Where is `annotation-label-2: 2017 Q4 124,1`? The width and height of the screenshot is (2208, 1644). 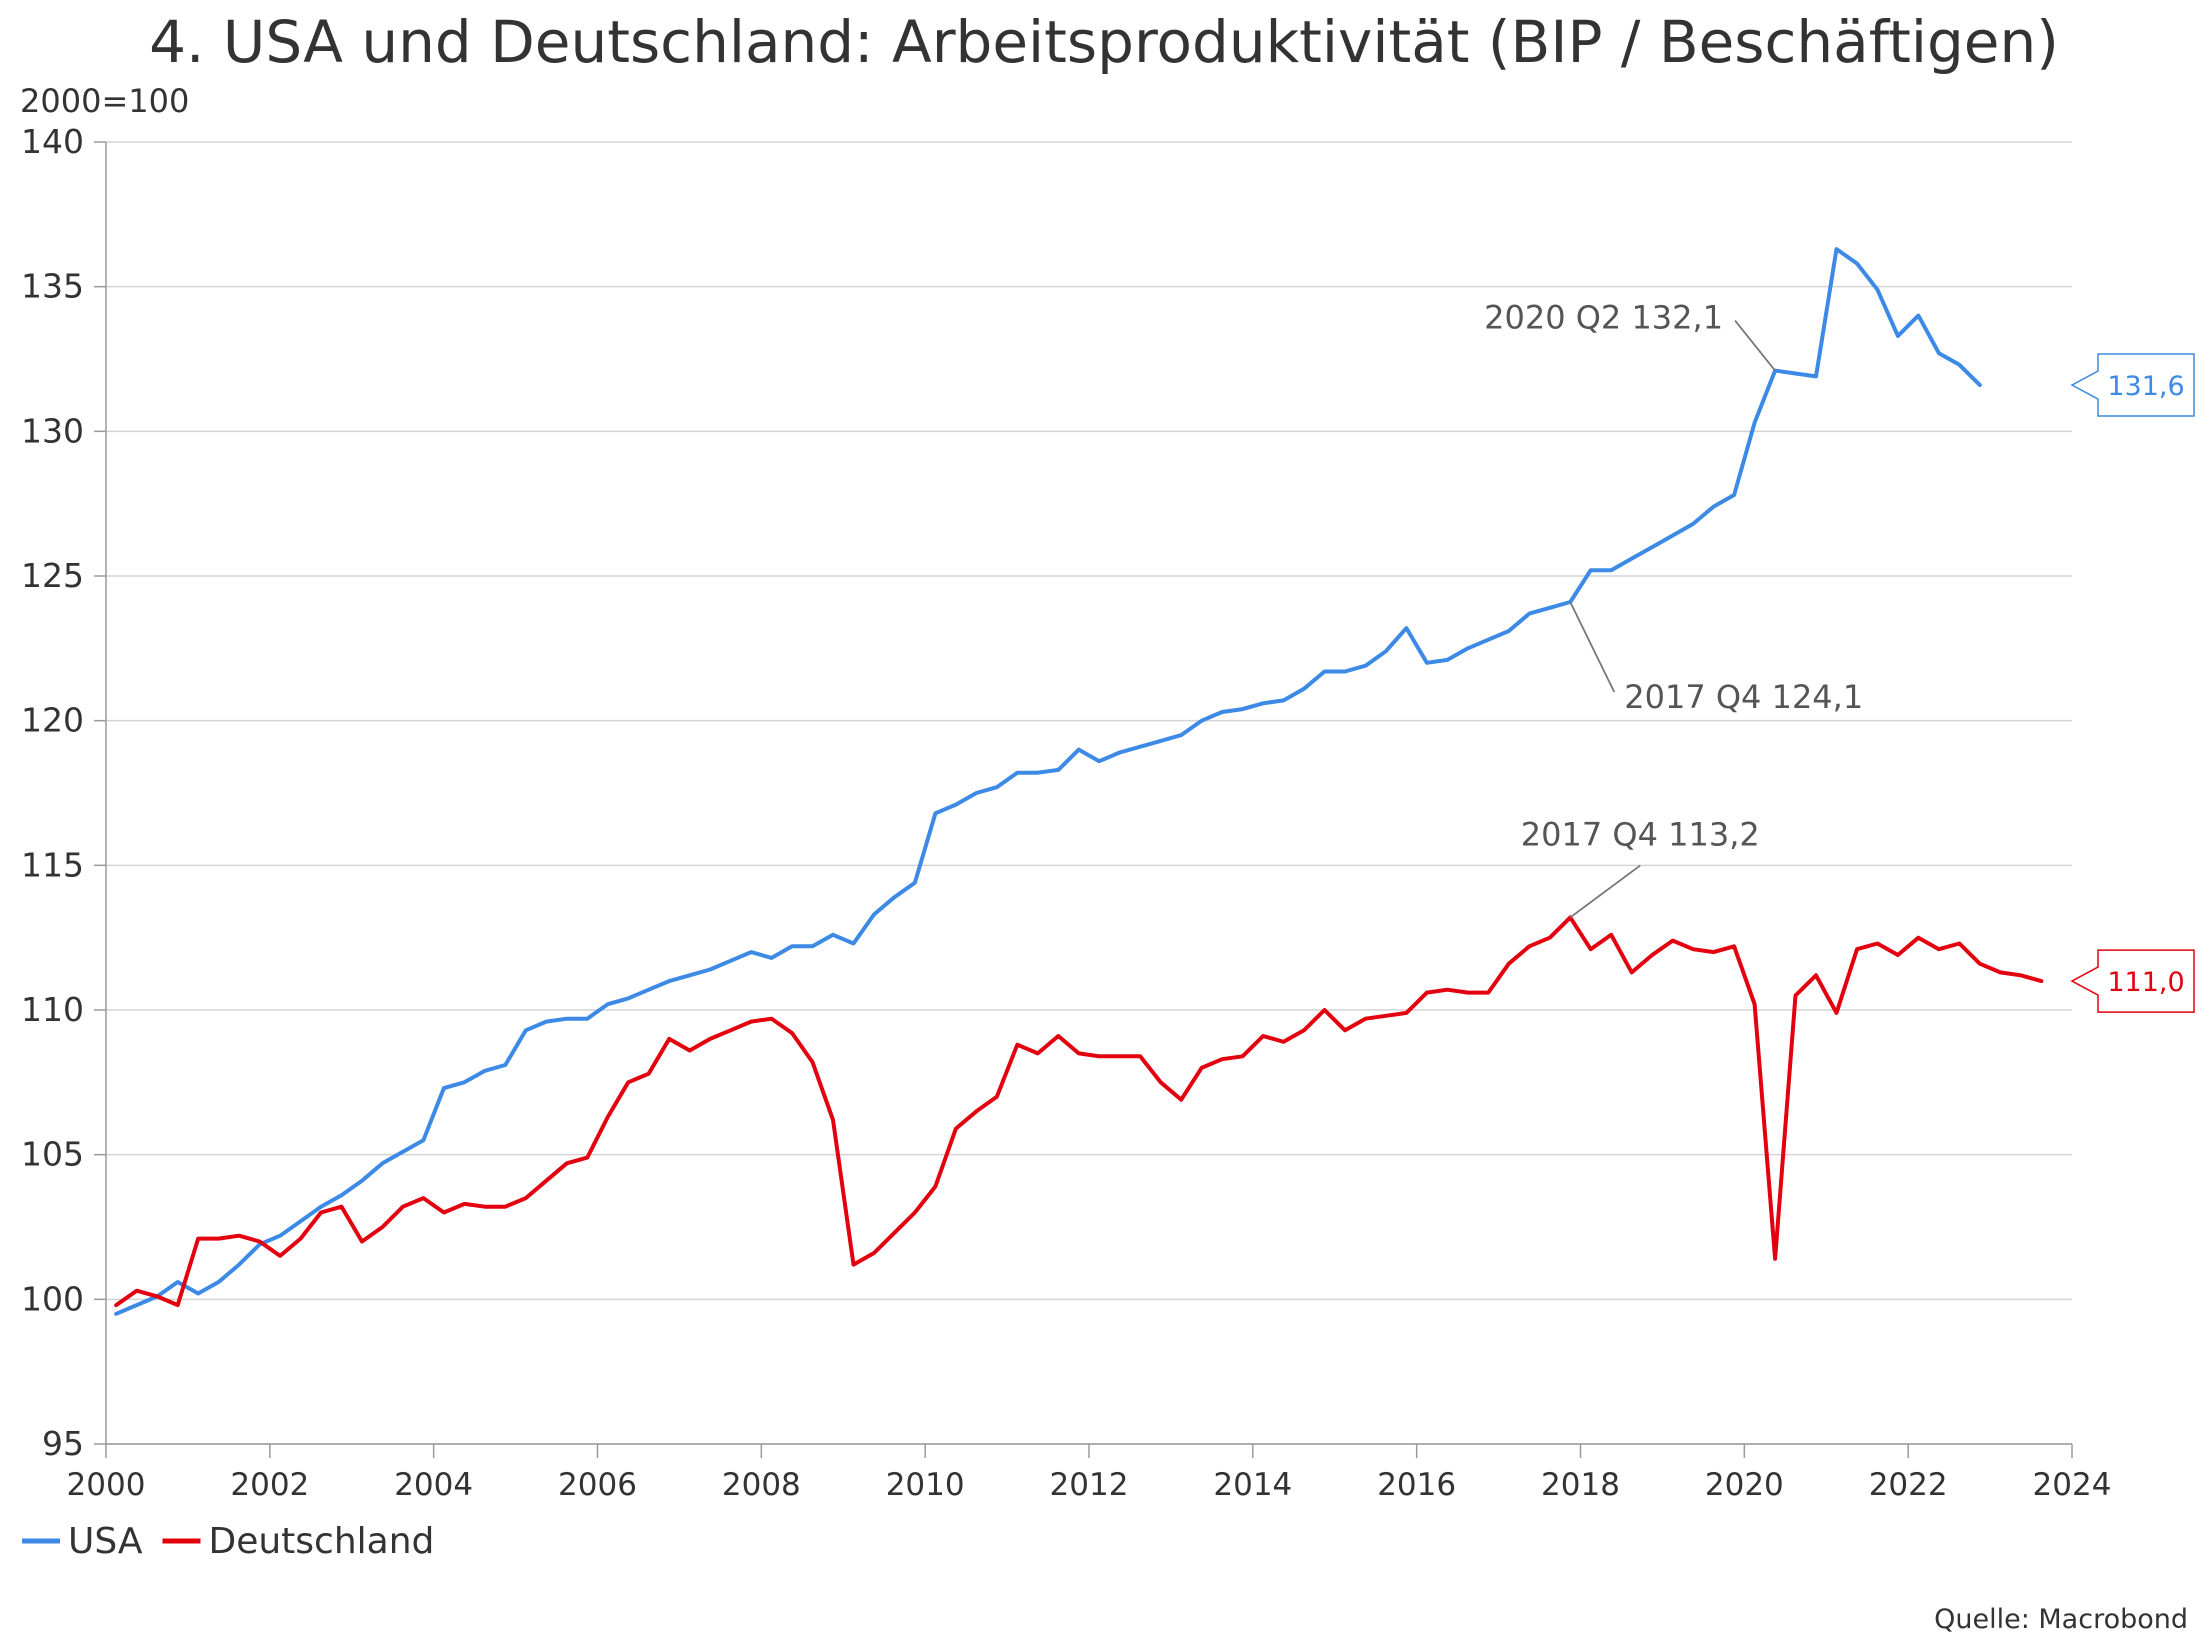
annotation-label-2: 2017 Q4 124,1 is located at coordinates (1743, 697).